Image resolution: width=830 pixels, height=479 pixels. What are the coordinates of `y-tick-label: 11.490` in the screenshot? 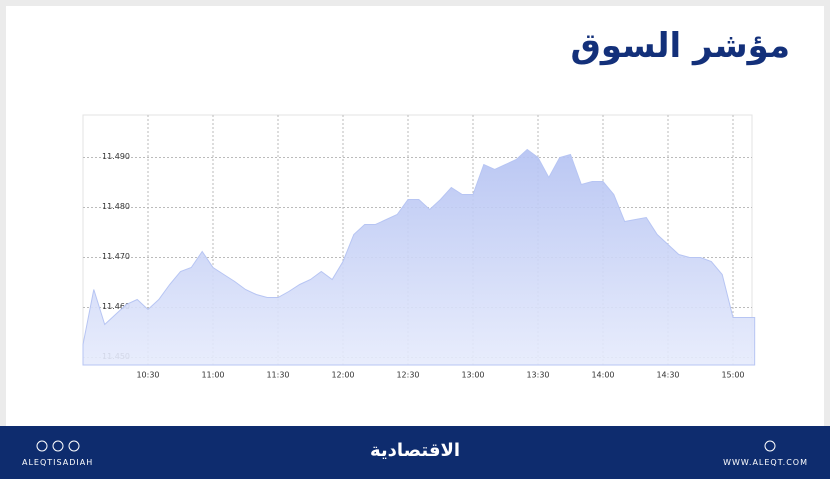 It's located at (116, 156).